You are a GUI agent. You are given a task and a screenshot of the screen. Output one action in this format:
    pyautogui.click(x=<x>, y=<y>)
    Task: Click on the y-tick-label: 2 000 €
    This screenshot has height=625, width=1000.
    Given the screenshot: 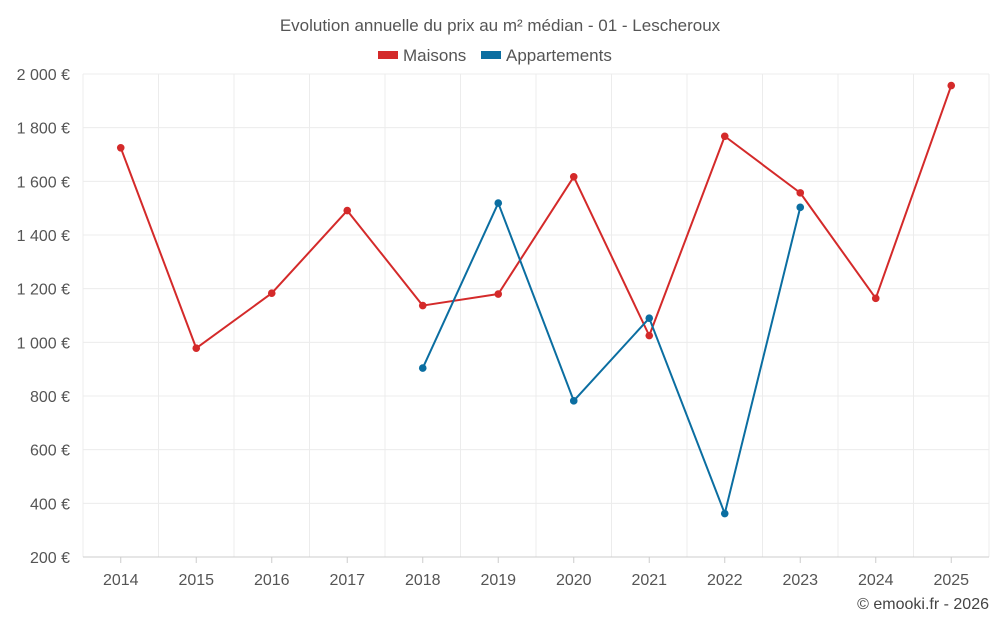 What is the action you would take?
    pyautogui.click(x=43, y=75)
    